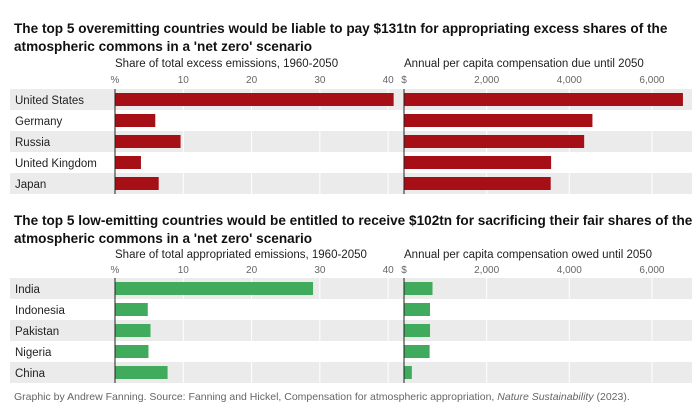  Describe the element at coordinates (30, 185) in the screenshot. I see `category-label-japan: Japan` at that location.